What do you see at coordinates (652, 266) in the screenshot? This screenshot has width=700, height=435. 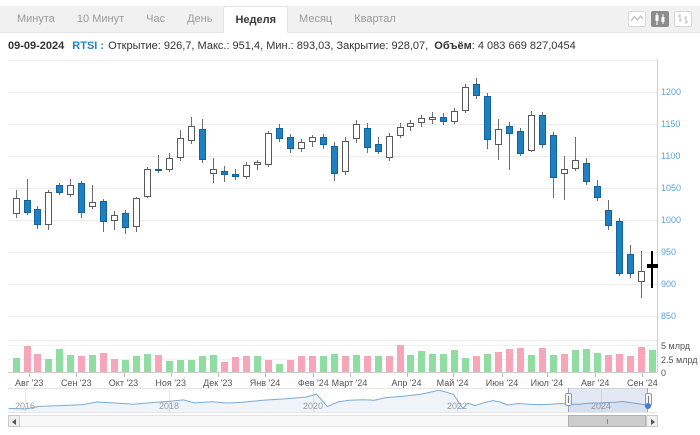 I see `current-candle-mark` at bounding box center [652, 266].